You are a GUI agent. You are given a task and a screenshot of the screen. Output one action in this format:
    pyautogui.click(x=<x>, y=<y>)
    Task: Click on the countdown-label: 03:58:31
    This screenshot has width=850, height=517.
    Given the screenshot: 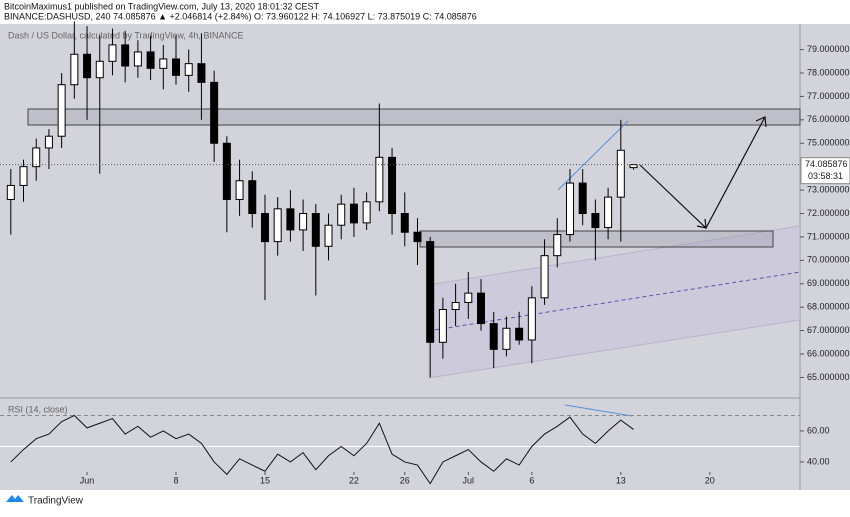 What is the action you would take?
    pyautogui.click(x=825, y=176)
    